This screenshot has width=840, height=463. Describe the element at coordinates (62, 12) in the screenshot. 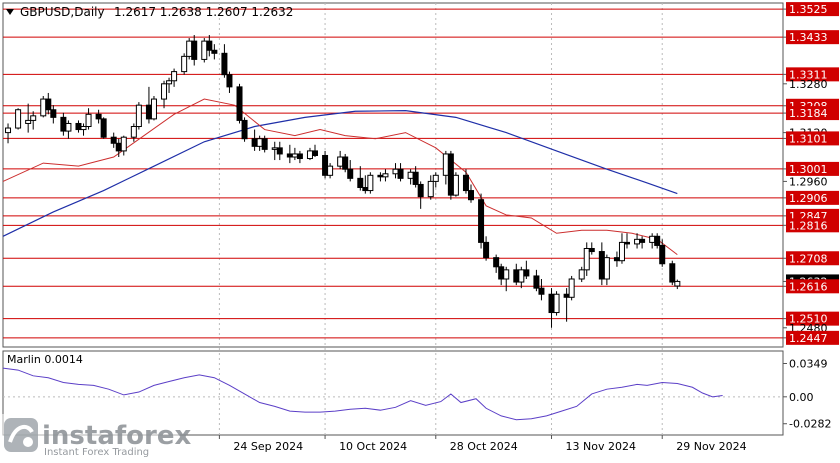

I see `symbol-label: GBPUSD,Daily` at that location.